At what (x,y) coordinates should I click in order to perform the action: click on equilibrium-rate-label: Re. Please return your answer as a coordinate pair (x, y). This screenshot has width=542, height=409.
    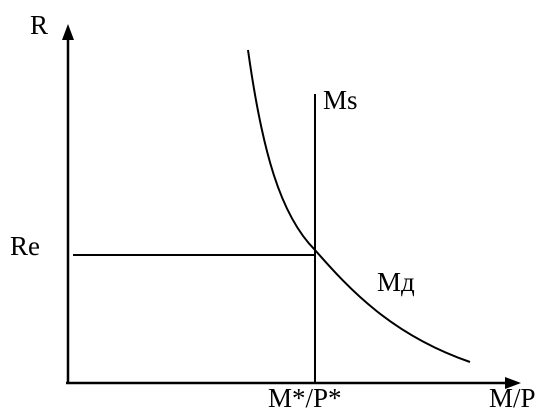
    Looking at the image, I should click on (25, 246).